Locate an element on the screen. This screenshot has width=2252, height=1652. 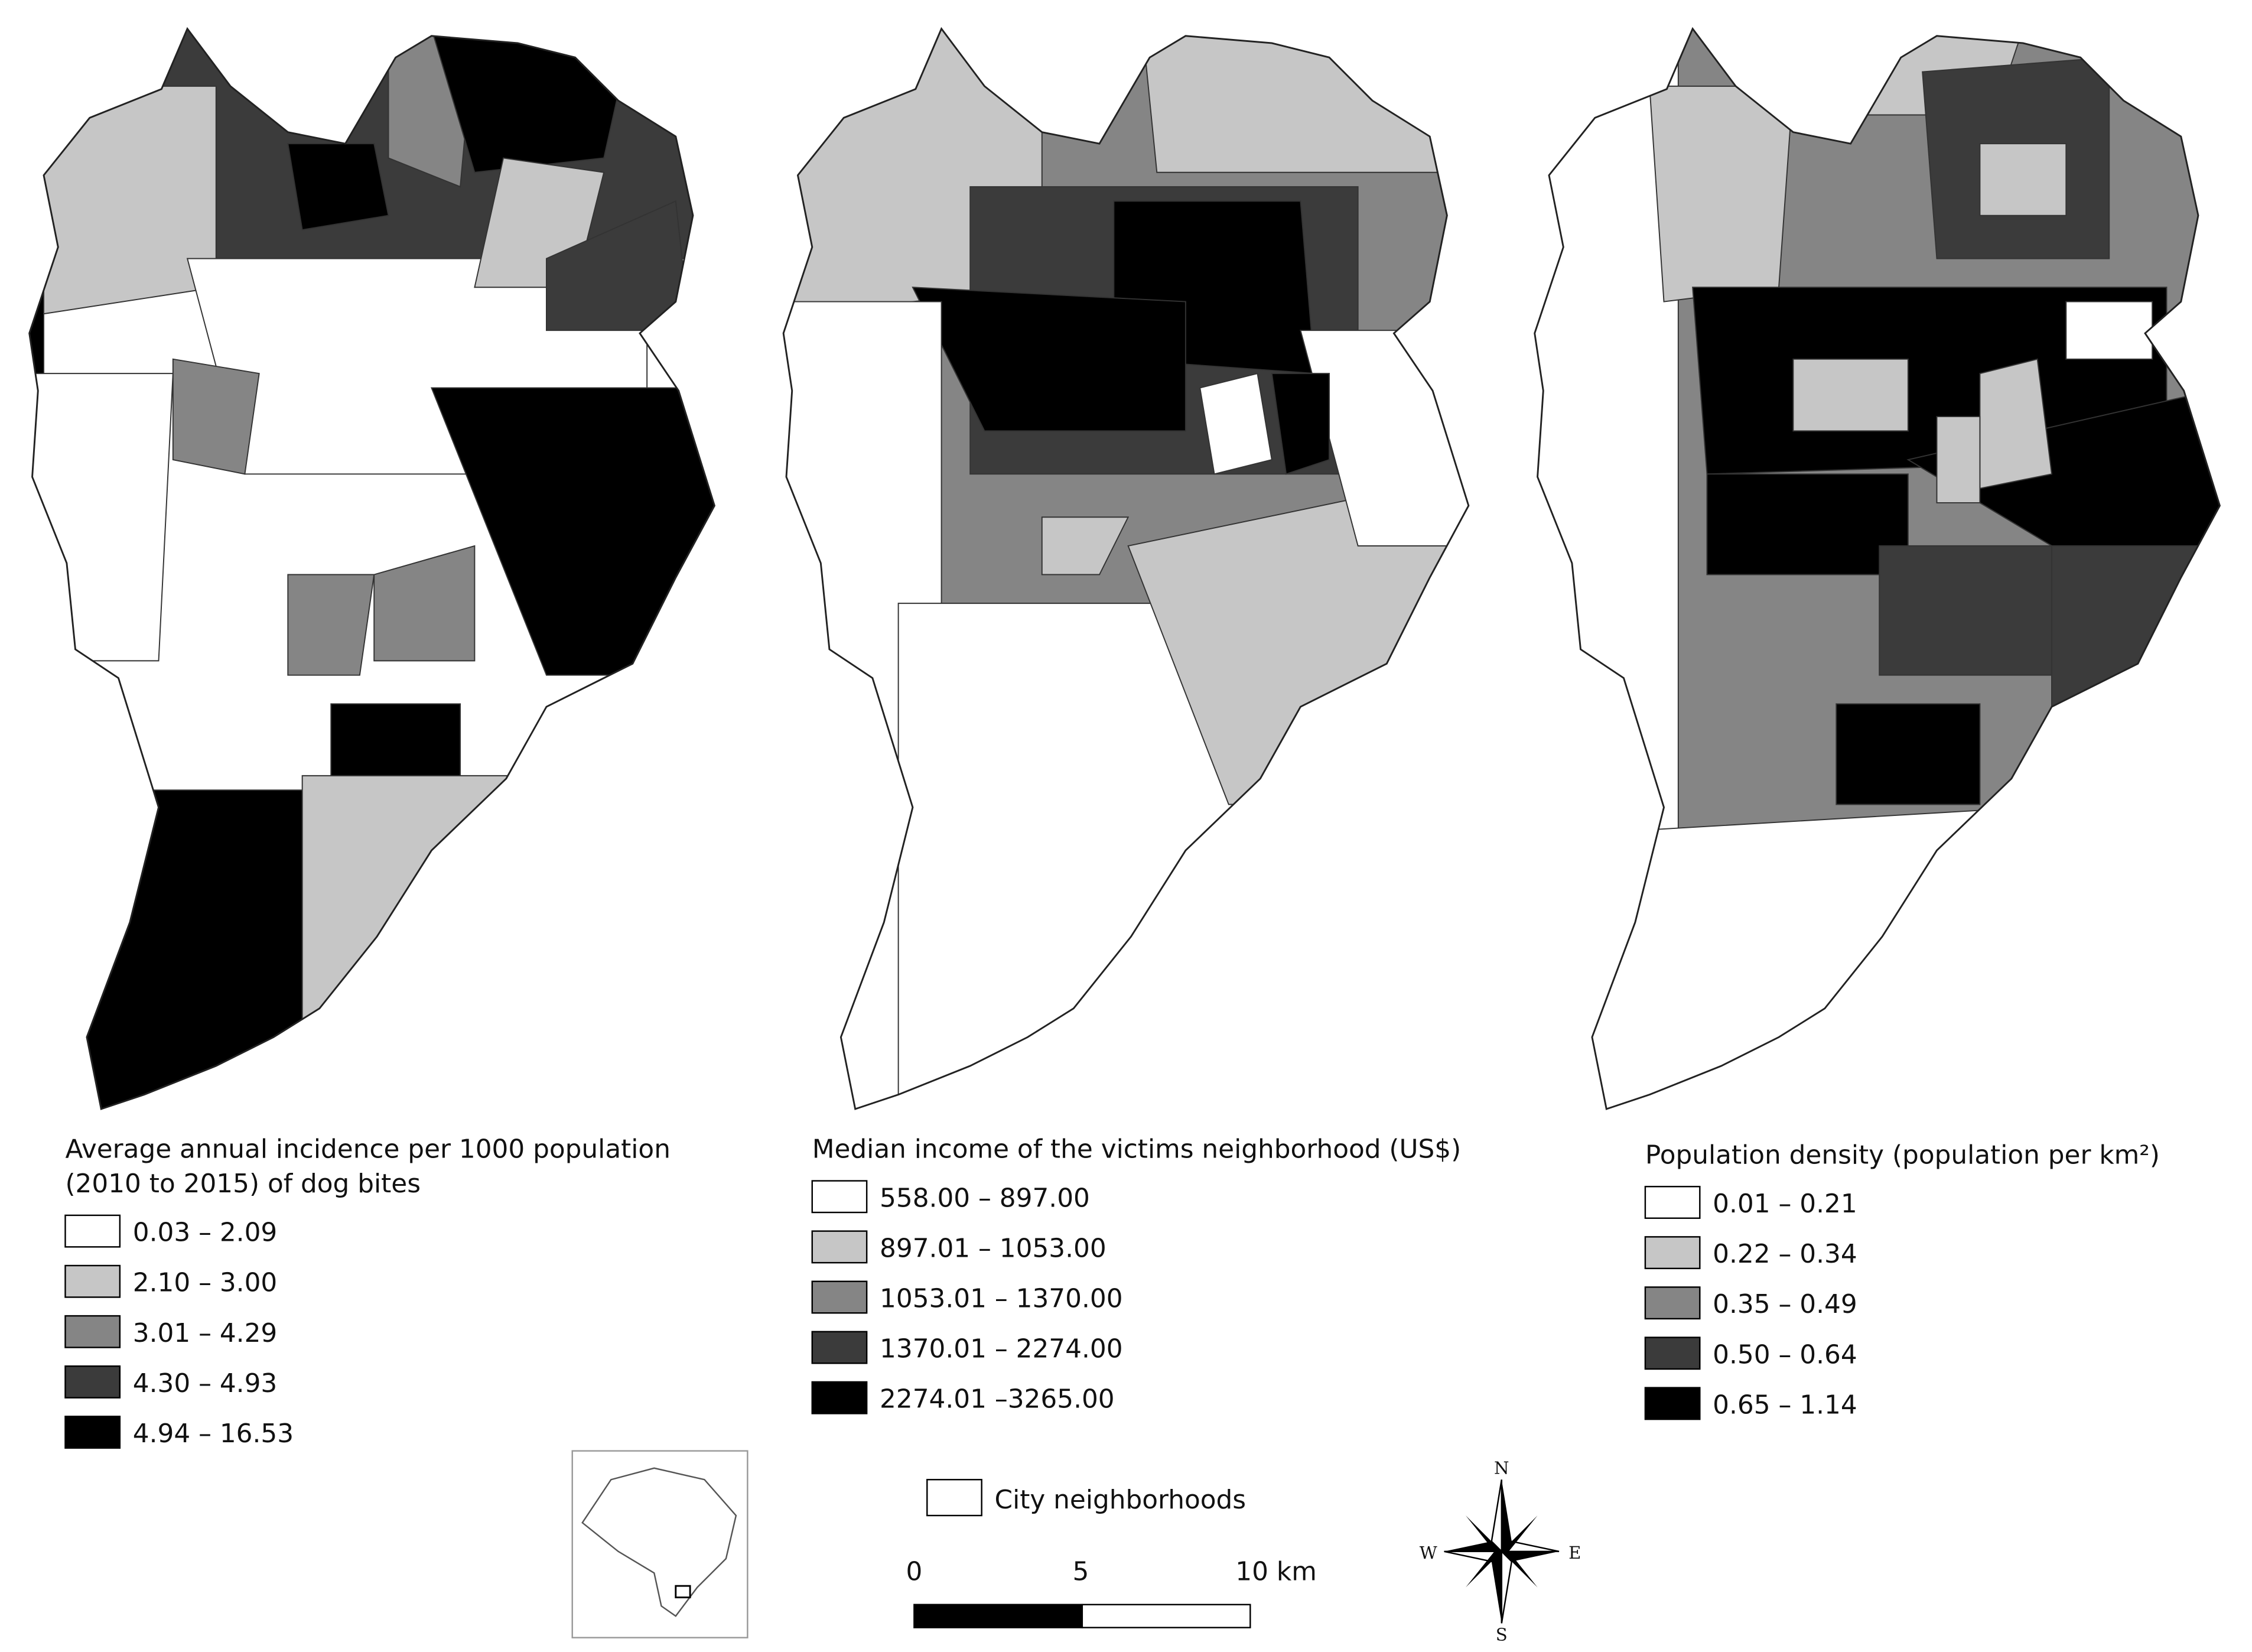
inset-map is located at coordinates (660, 1544).